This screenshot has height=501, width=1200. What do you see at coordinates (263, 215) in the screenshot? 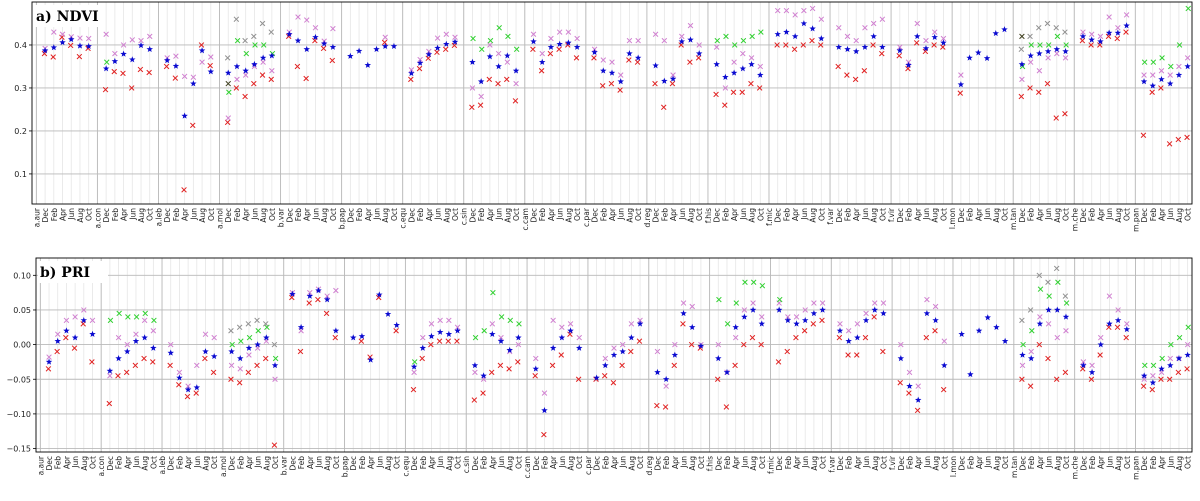
I see `ndvi-month-label: Aug` at bounding box center [263, 215].